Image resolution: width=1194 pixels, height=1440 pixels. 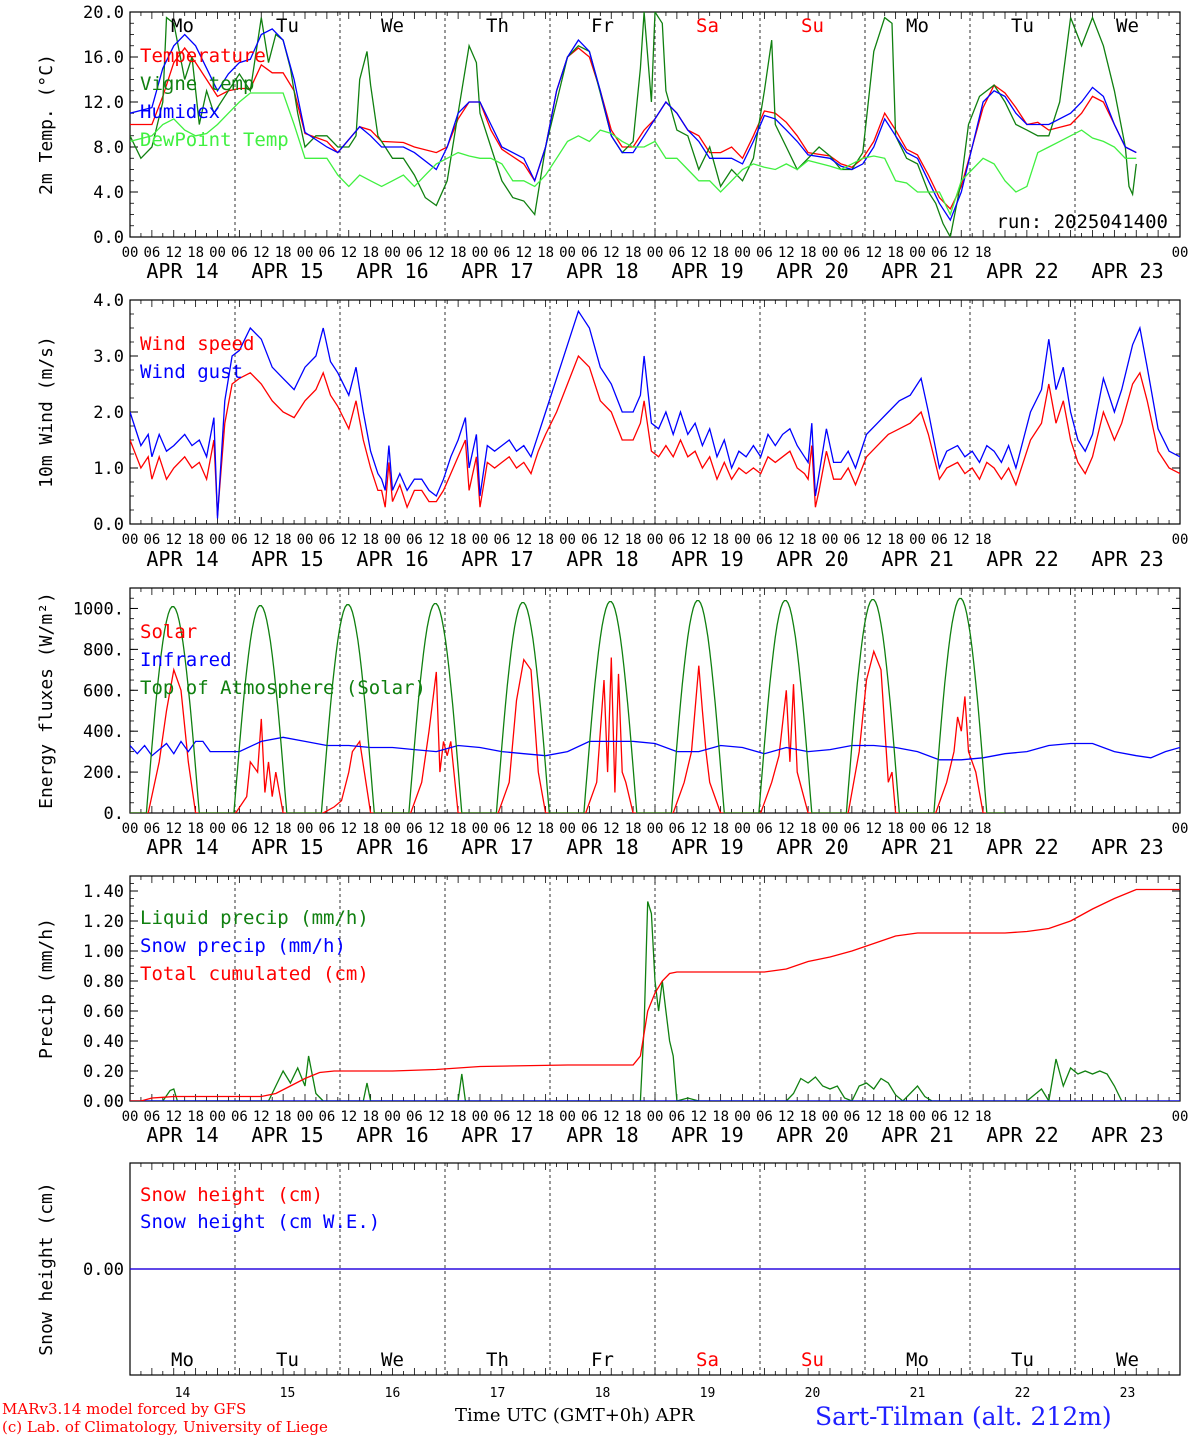 I want to click on model-credit: MARv3.14 model forced by GFS, so click(x=124, y=1409).